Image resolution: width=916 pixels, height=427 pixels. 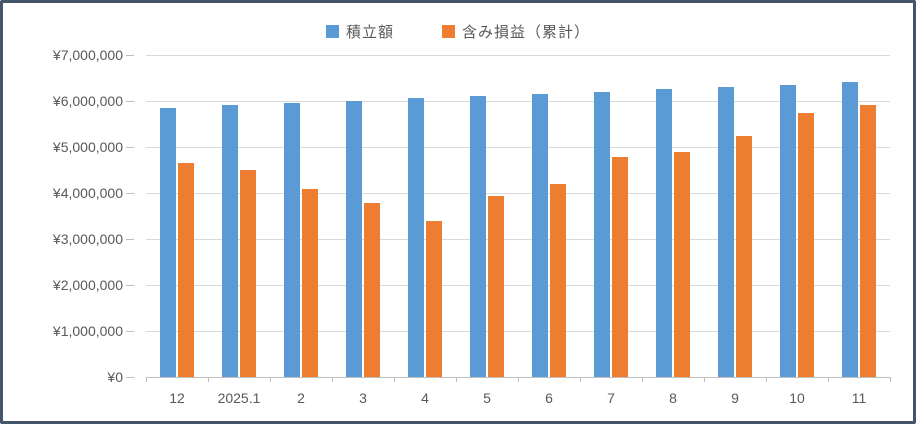 What do you see at coordinates (87, 54) in the screenshot?
I see `y-axis-label: ¥7,000,000` at bounding box center [87, 54].